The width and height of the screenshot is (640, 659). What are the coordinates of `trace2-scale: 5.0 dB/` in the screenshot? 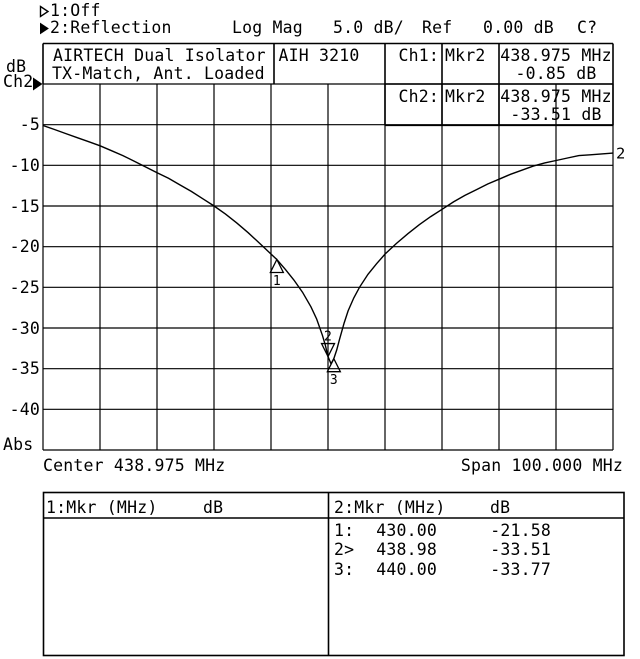 It's located at (368, 27).